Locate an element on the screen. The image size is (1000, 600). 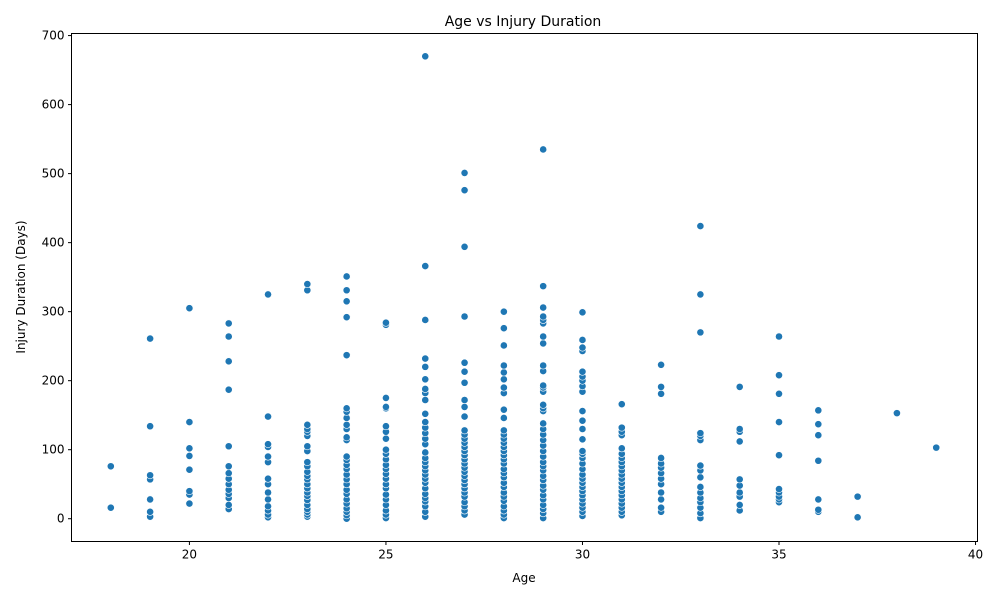
y-tick-label: 200 is located at coordinates (53, 381).